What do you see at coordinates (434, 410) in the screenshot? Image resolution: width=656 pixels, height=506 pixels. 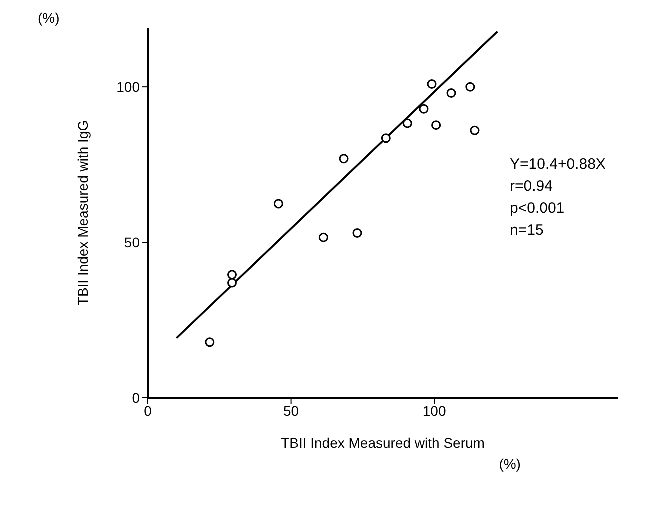 I see `x-tick-label: 100` at bounding box center [434, 410].